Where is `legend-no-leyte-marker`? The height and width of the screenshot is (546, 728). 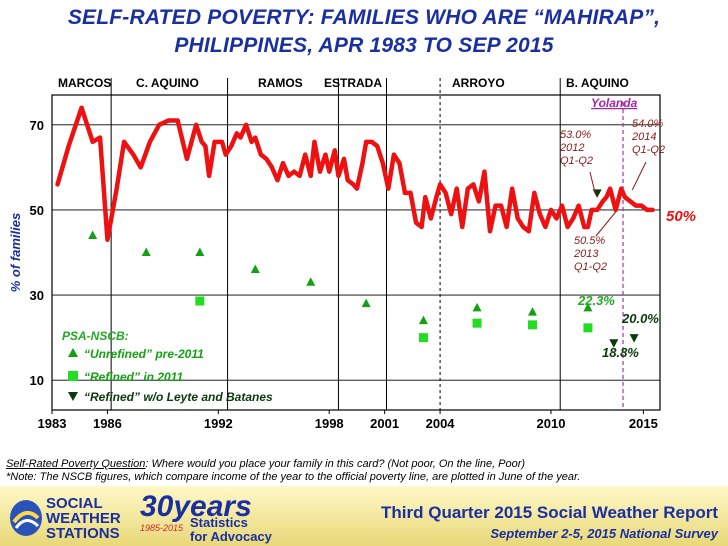 legend-no-leyte-marker is located at coordinates (73, 396).